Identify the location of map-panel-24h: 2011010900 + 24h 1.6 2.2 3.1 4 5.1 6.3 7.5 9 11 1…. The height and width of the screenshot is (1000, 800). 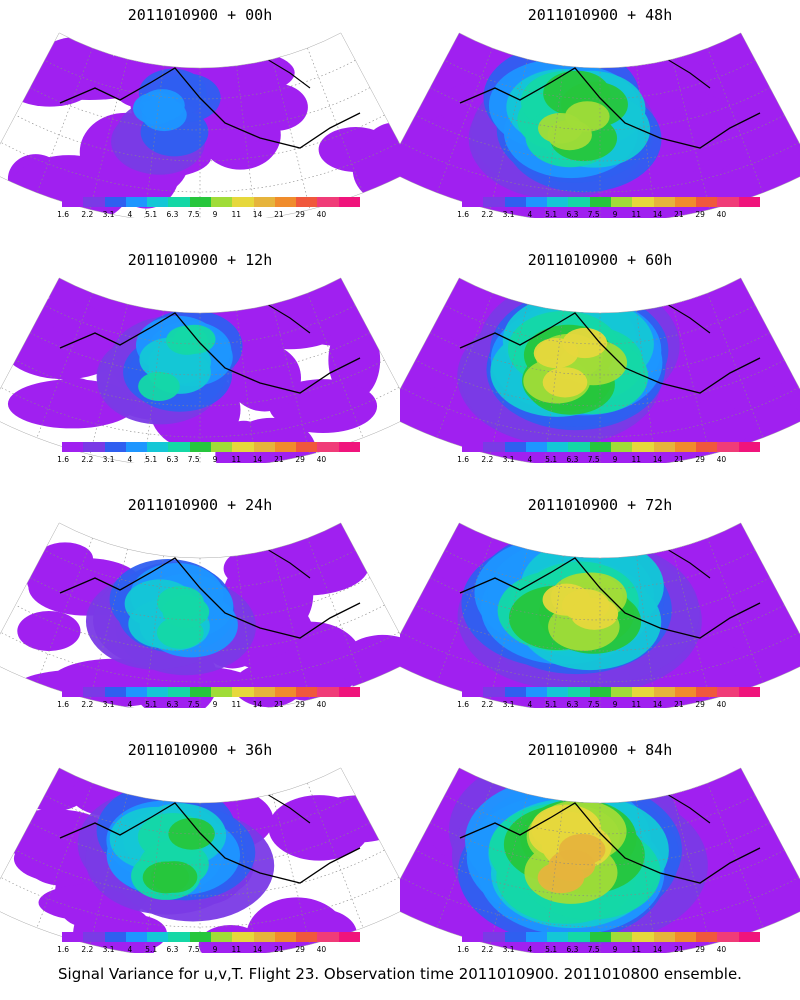
(200, 612).